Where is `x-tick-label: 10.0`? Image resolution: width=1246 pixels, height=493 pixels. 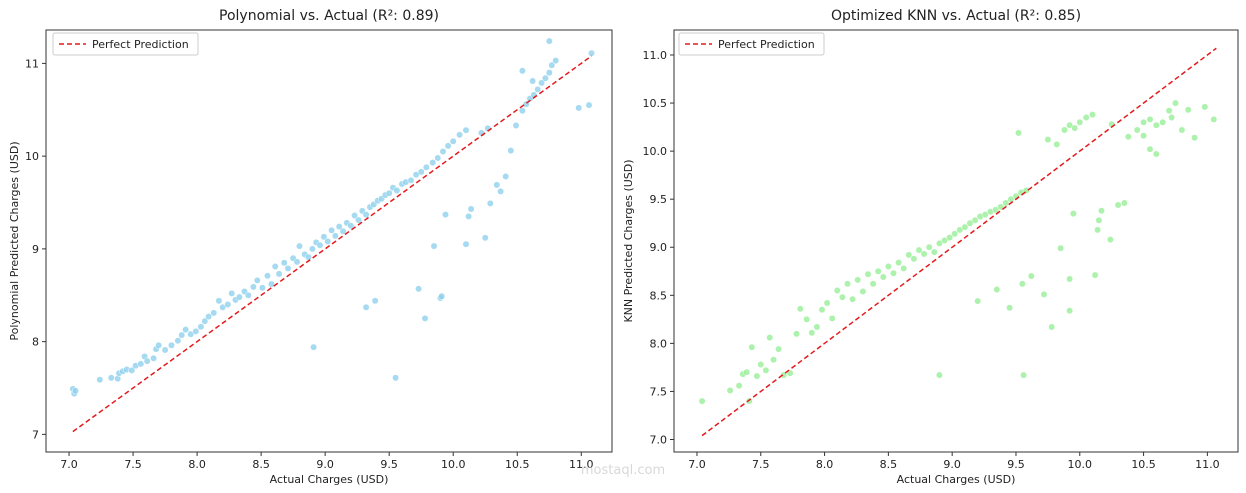
x-tick-label: 10.0 is located at coordinates (1080, 464).